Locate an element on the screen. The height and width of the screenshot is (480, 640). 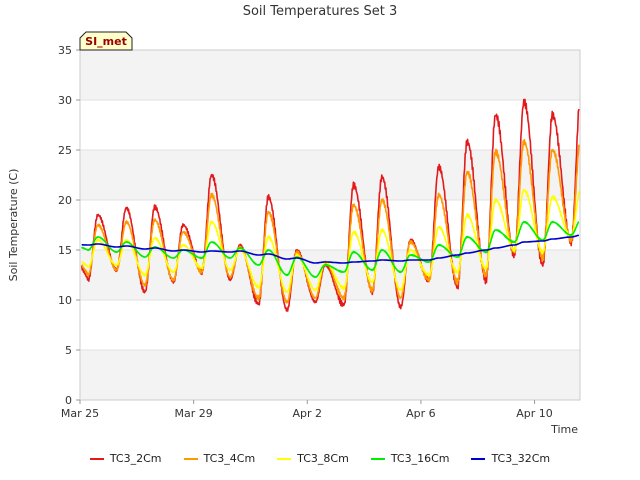
legend-label: TC3_8Cm is located at coordinates (323, 458).